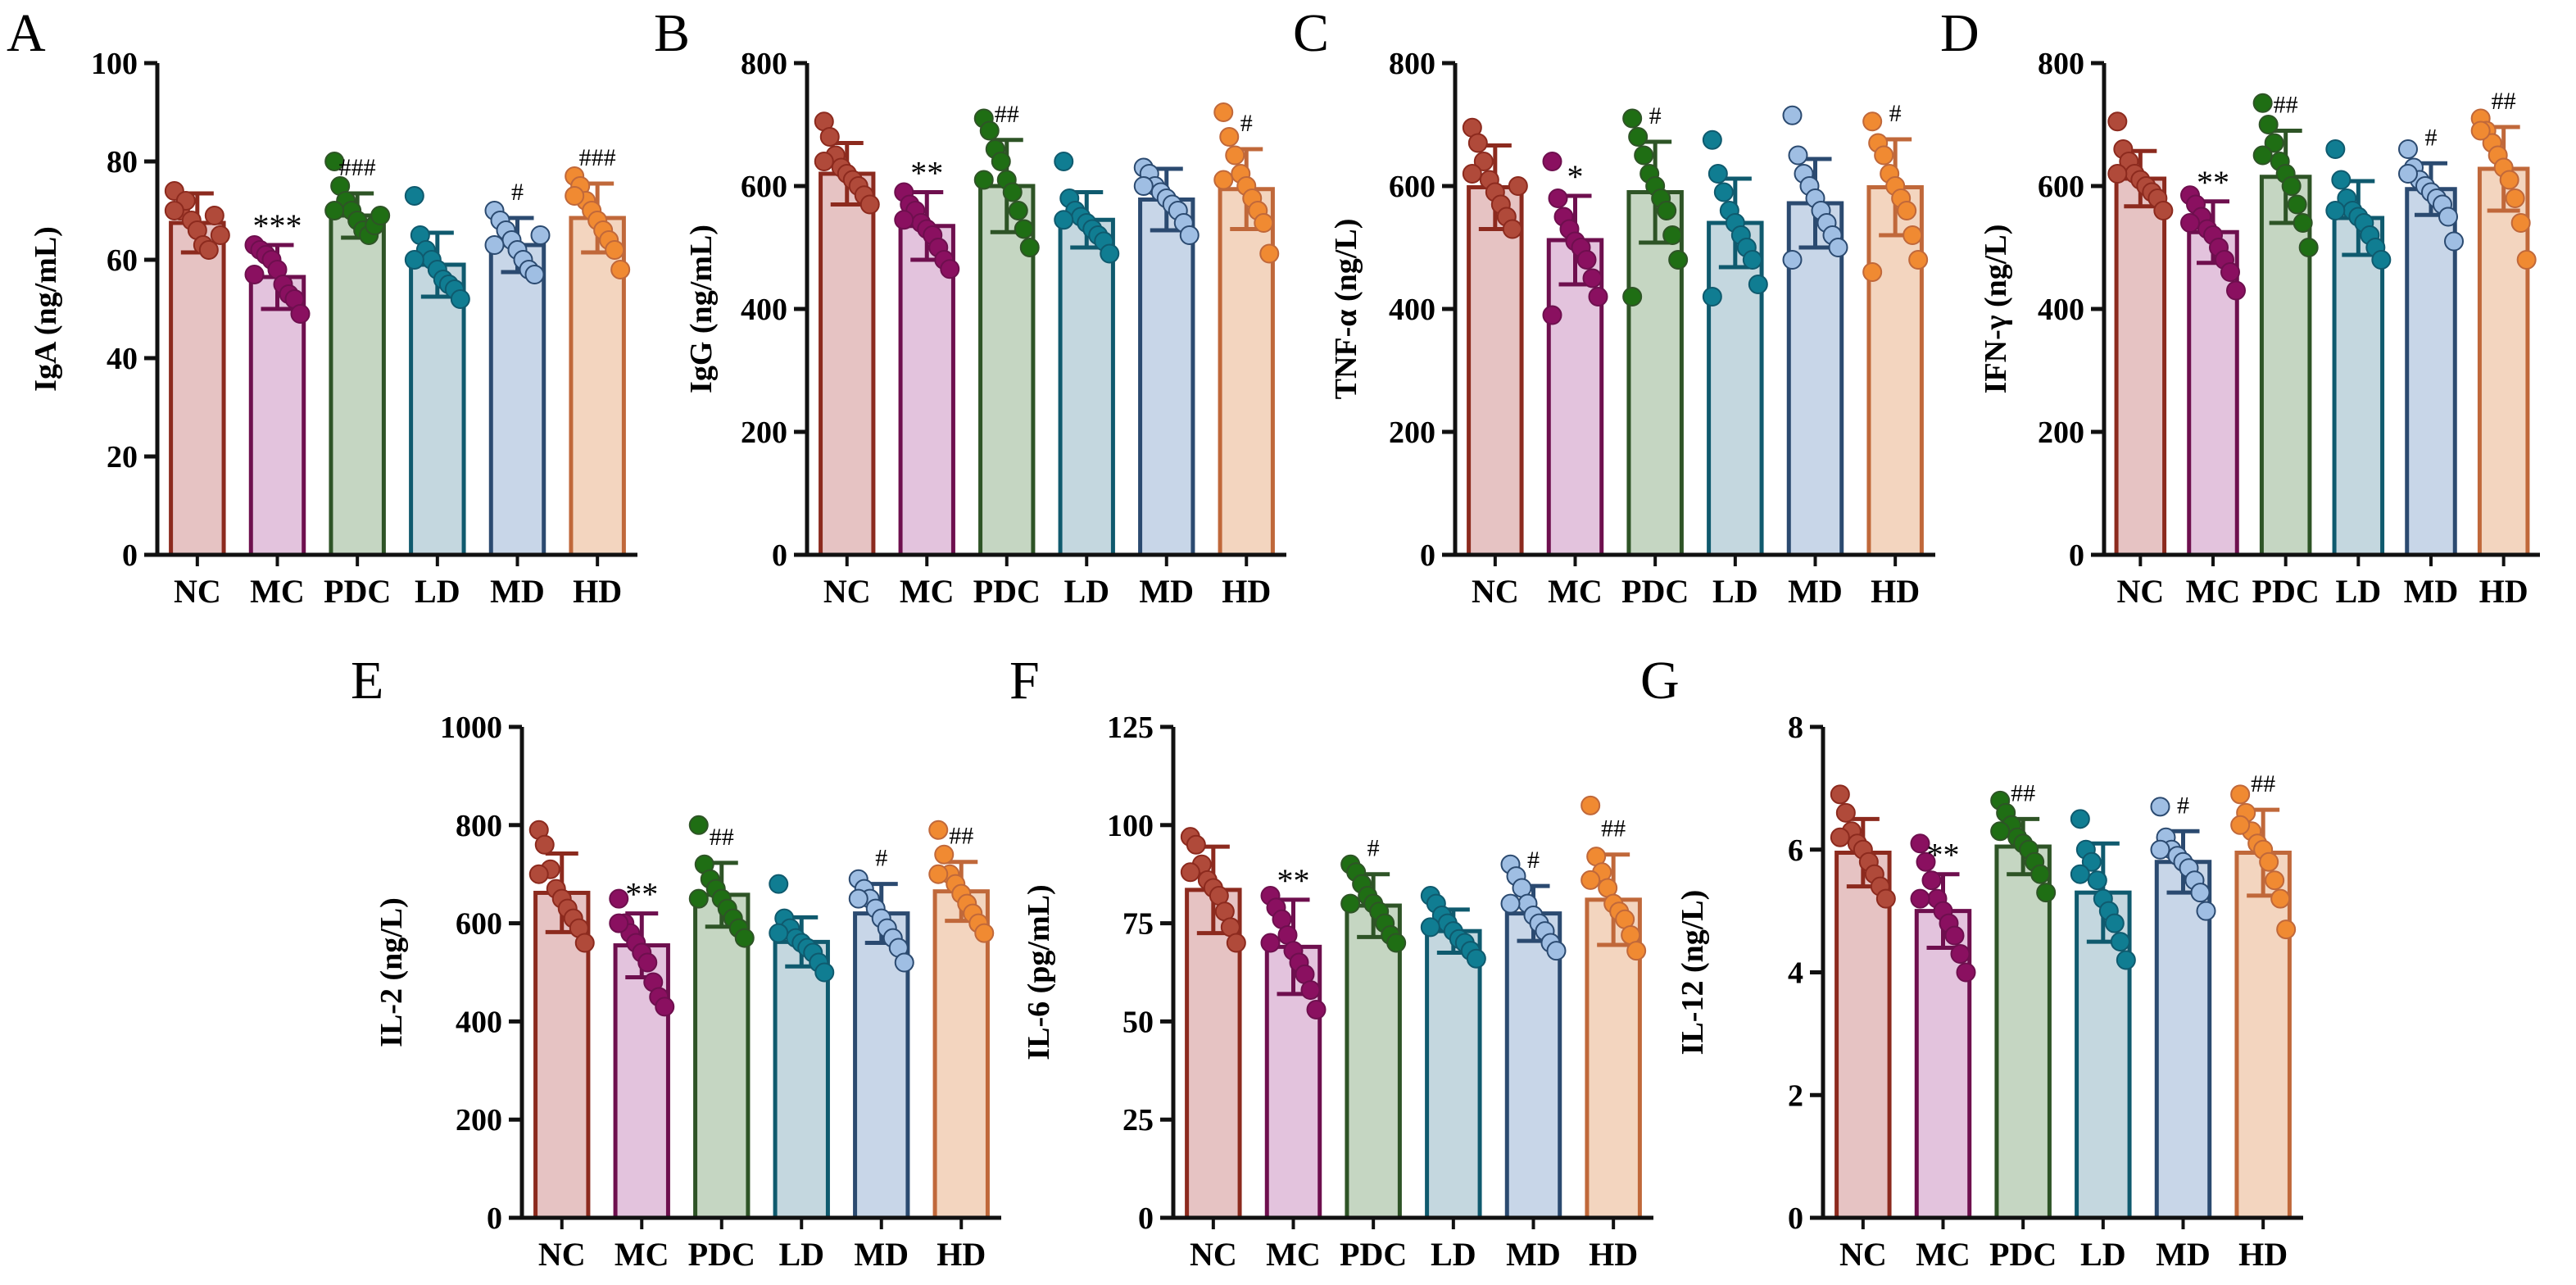  I want to click on y-tick-label: 200, so click(1412, 432).